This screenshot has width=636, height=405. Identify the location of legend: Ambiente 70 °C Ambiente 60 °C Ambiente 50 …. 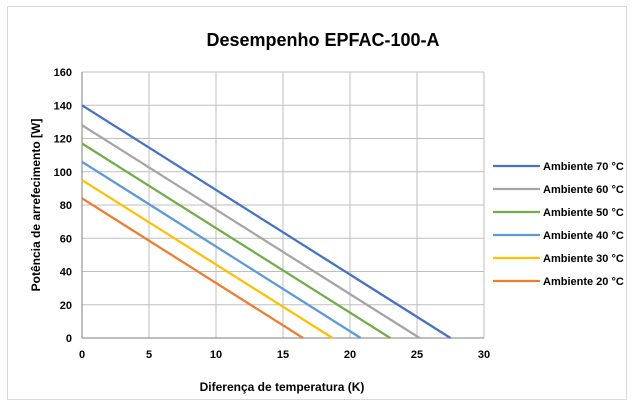
(558, 224).